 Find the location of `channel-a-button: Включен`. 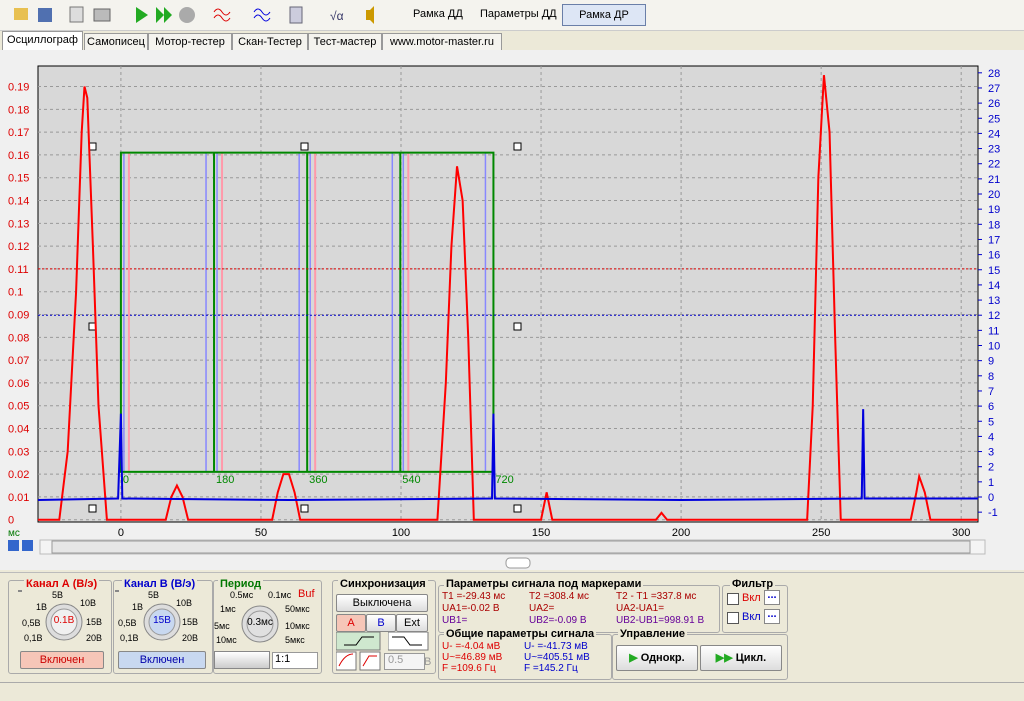

channel-a-button: Включен is located at coordinates (62, 660).